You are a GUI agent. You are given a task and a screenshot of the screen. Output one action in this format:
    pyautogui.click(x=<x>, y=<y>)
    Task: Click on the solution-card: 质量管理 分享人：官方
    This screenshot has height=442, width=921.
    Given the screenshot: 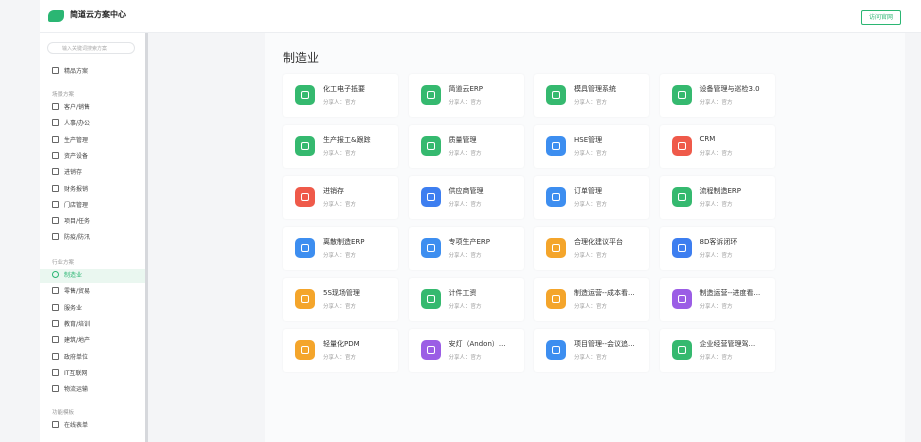 What is the action you would take?
    pyautogui.click(x=466, y=146)
    